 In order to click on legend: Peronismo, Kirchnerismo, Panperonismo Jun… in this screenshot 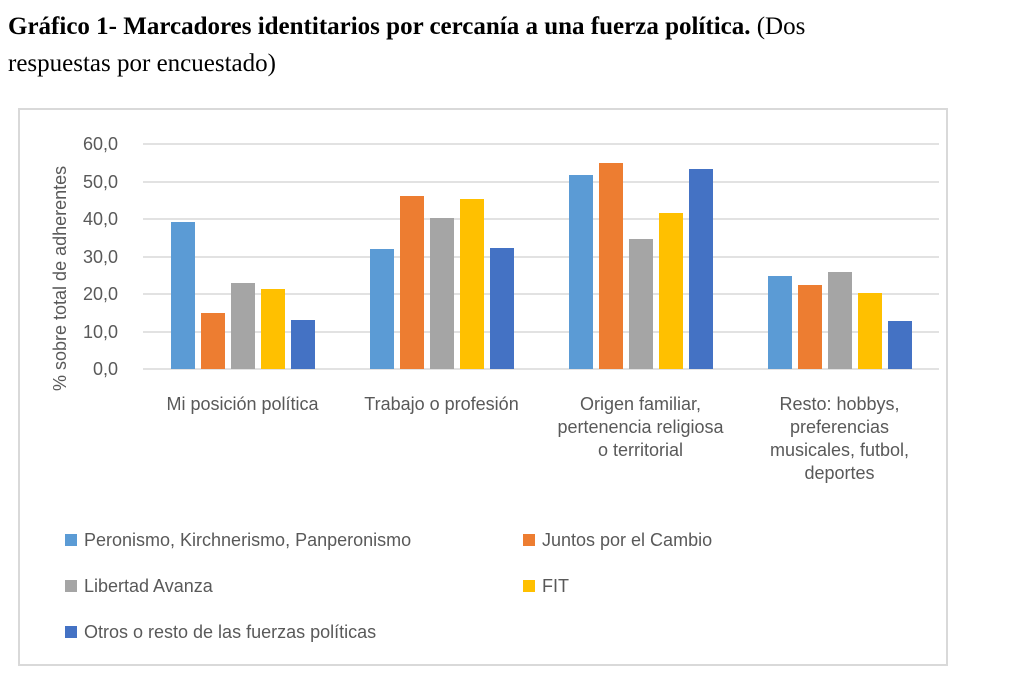, I will do `click(388, 586)`.